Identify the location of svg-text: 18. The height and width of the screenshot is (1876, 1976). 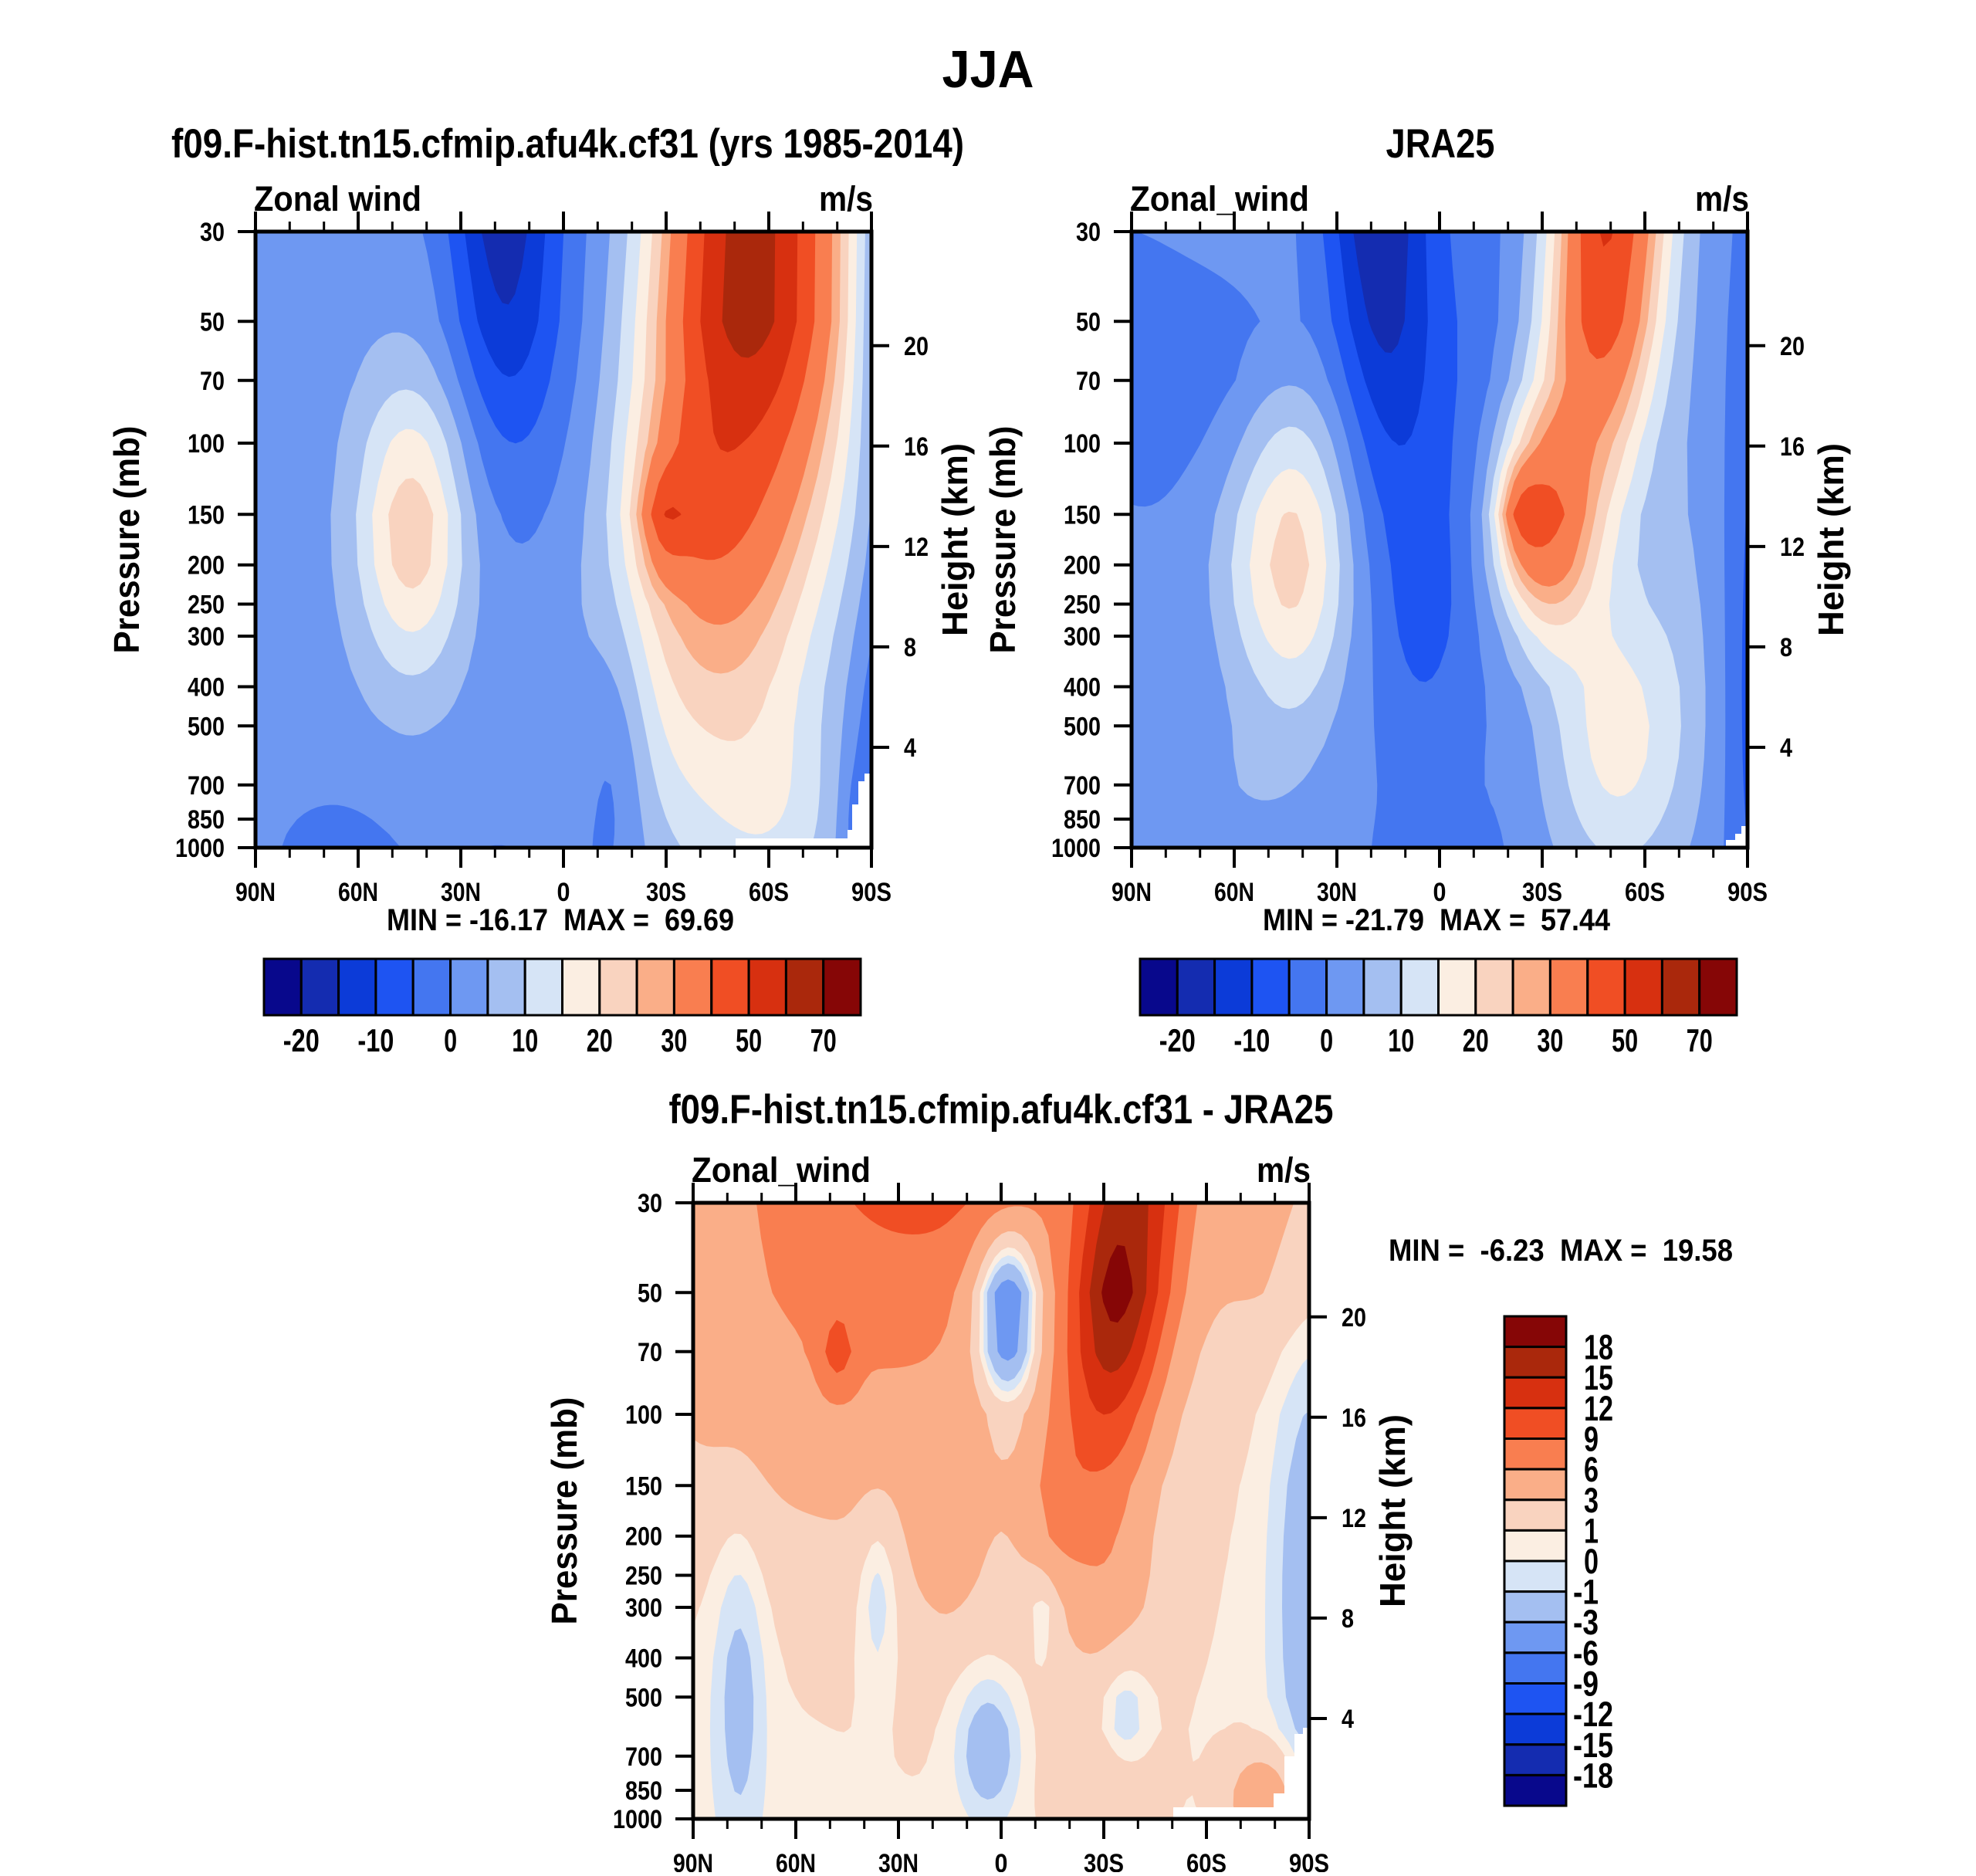
(1598, 1347).